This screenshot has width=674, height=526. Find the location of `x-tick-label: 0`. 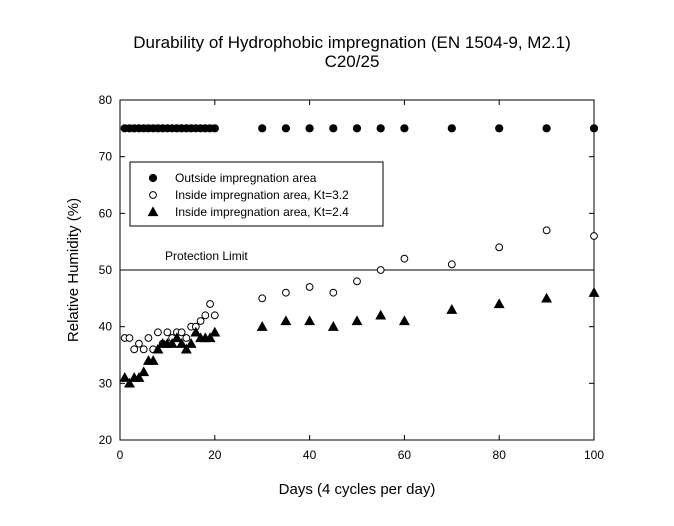

x-tick-label: 0 is located at coordinates (120, 455).